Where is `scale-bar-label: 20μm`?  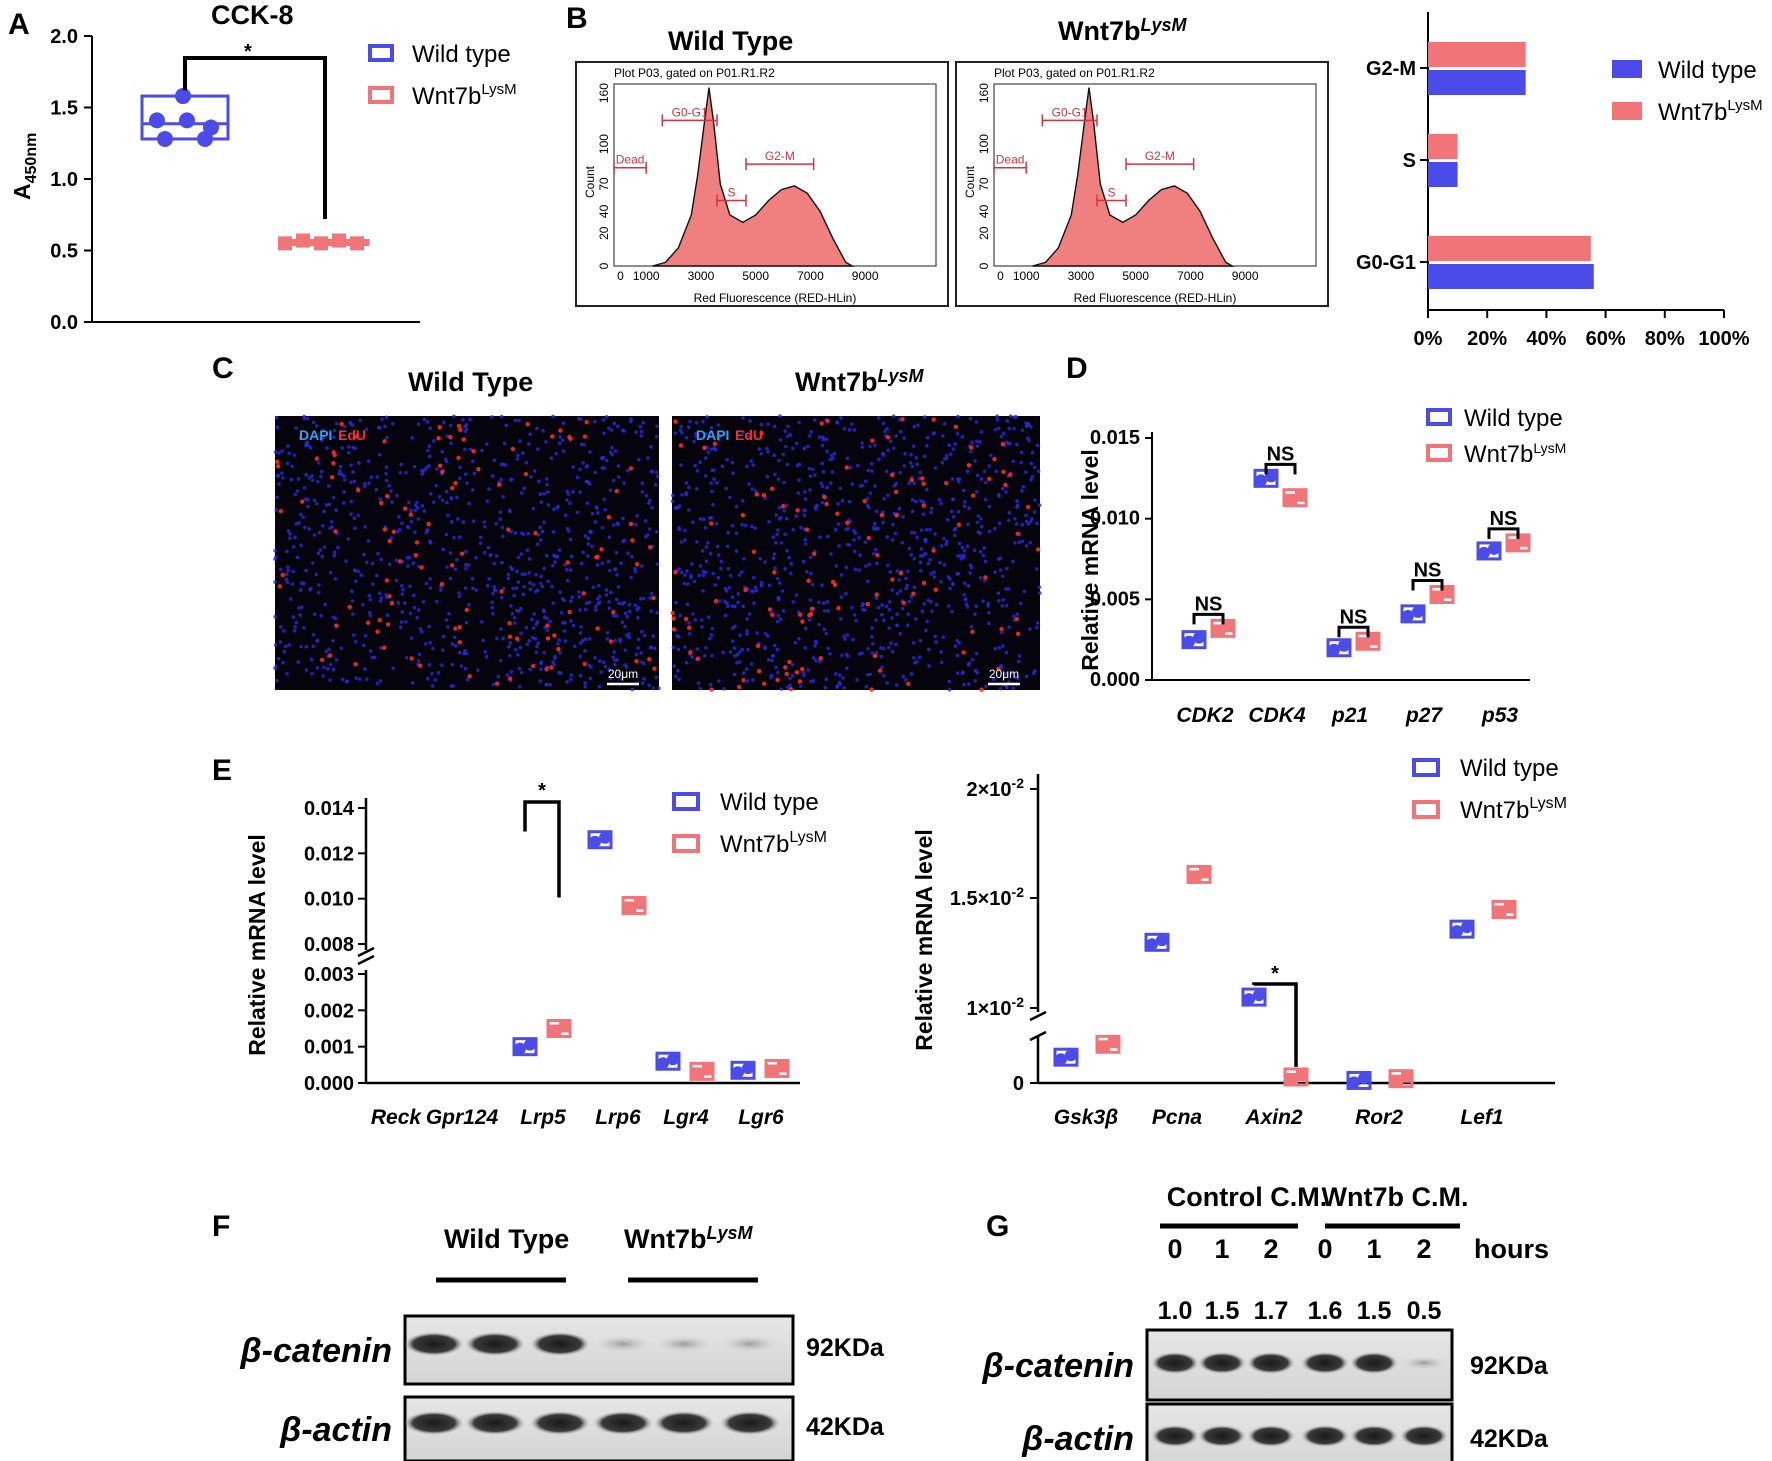
scale-bar-label: 20μm is located at coordinates (623, 674).